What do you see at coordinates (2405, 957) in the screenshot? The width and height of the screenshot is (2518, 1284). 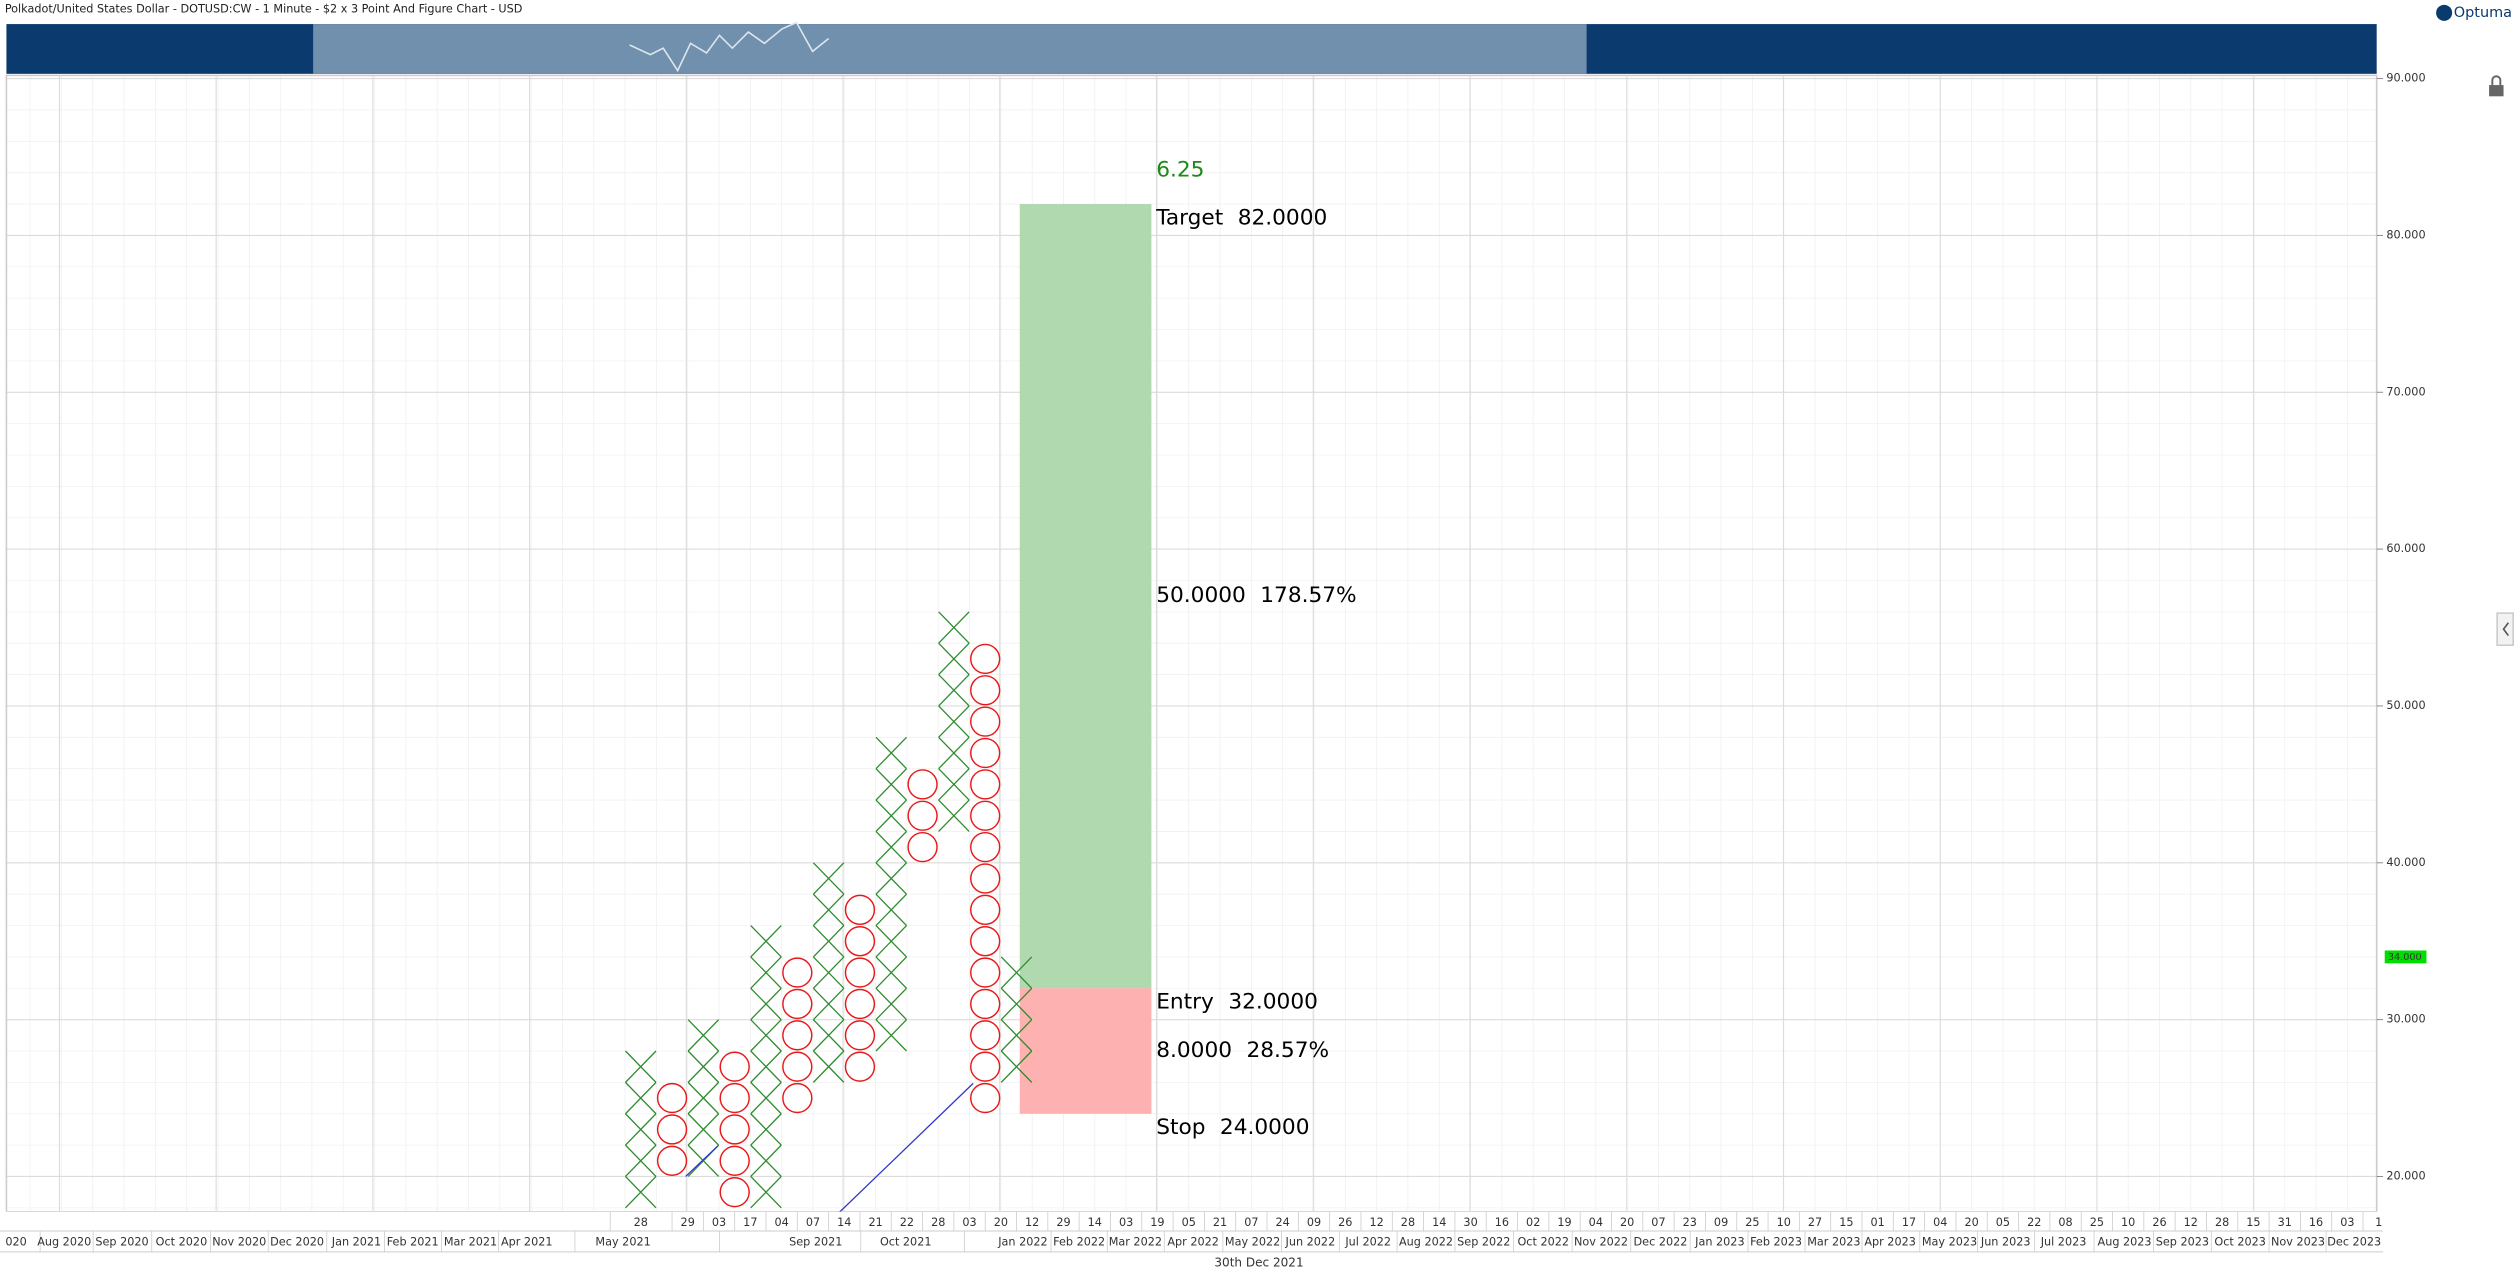 I see `last-price-marker` at bounding box center [2405, 957].